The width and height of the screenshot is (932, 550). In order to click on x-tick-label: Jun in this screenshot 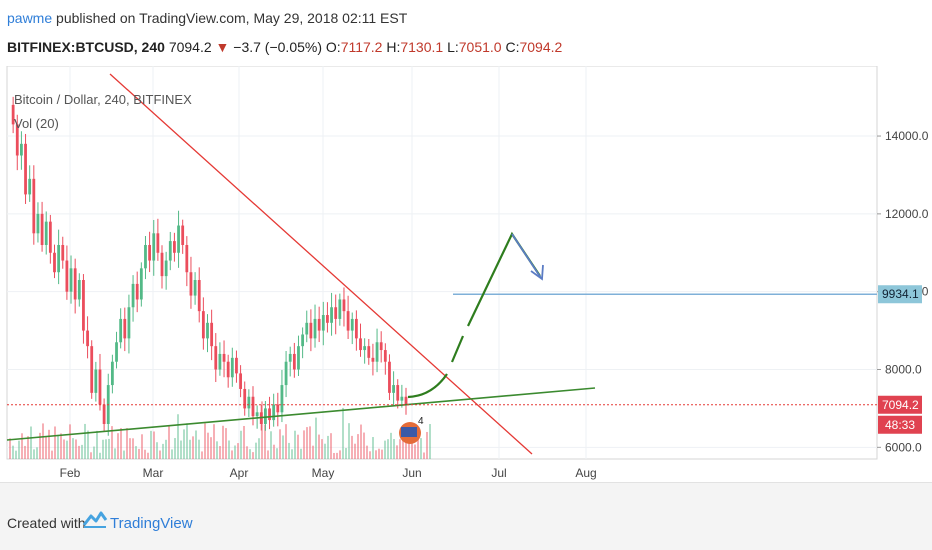, I will do `click(411, 473)`.